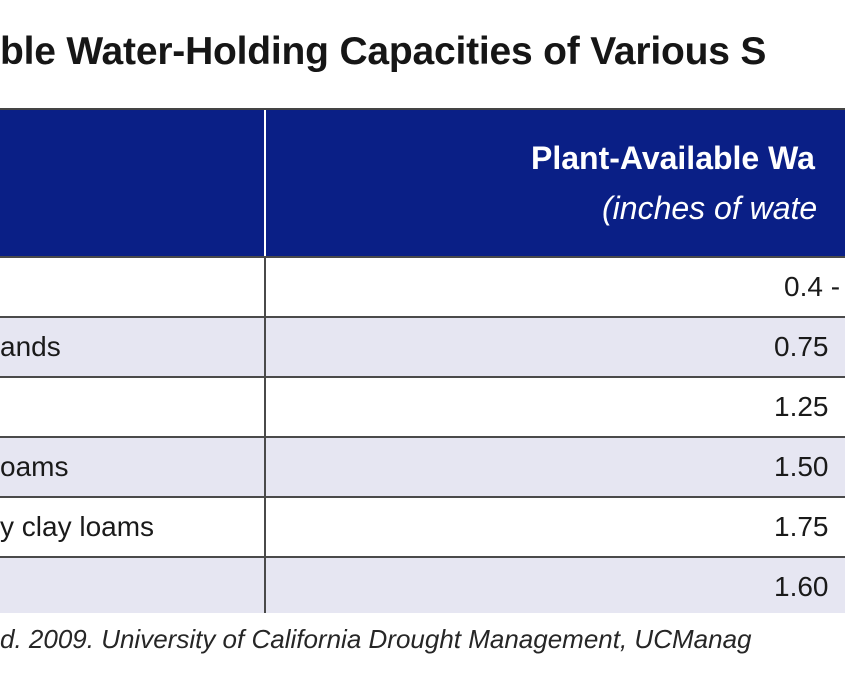 Image resolution: width=845 pixels, height=684 pixels. I want to click on table-row: y clay loams 1.75, so click(422, 526).